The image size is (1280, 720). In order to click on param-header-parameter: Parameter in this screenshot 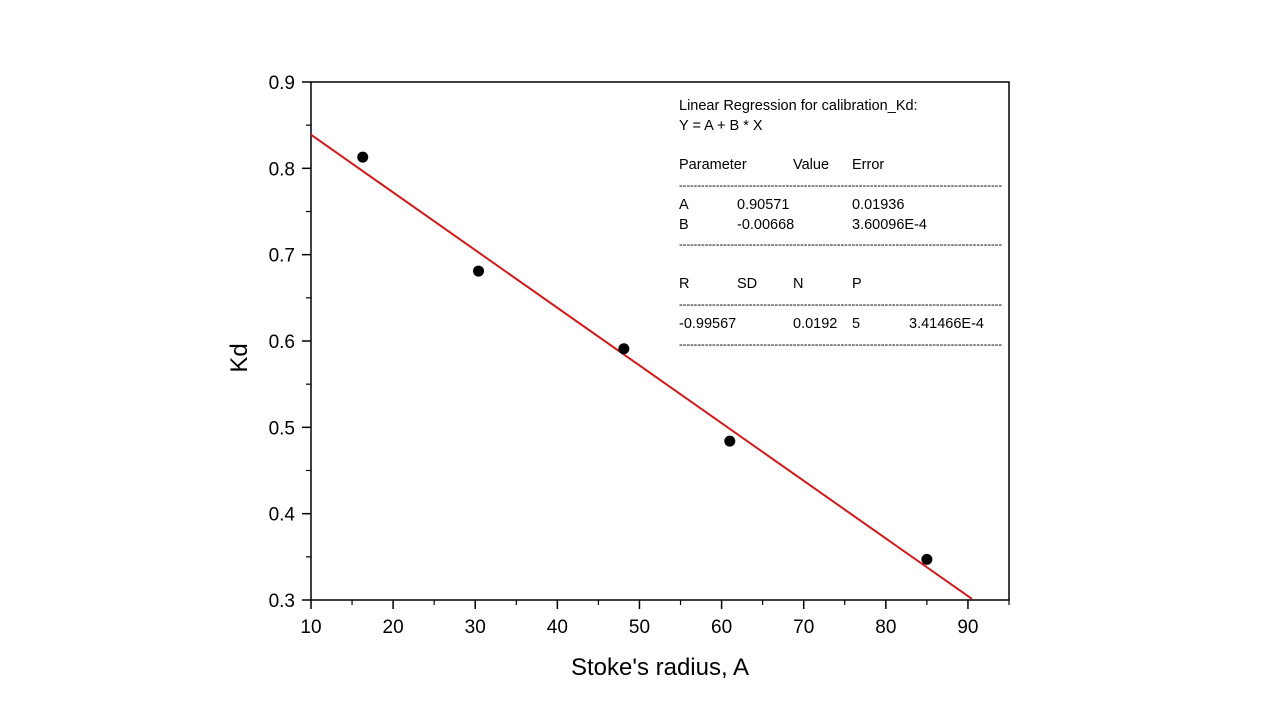, I will do `click(713, 165)`.